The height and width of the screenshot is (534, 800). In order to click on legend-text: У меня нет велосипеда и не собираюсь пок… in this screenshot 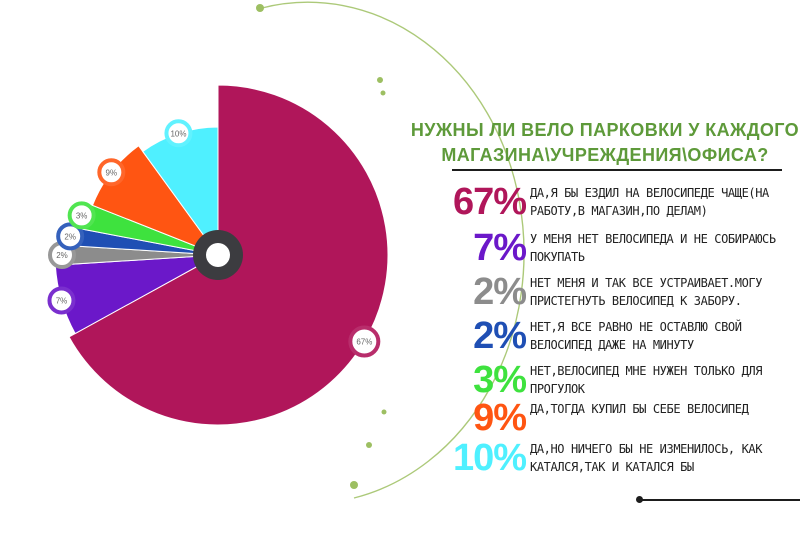, I will do `click(653, 248)`.